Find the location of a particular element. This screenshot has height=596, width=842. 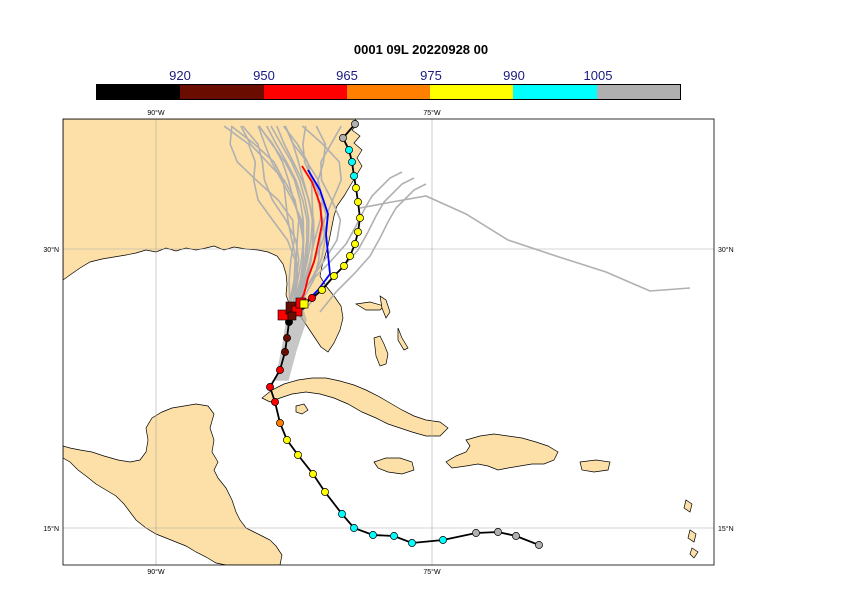

island-eleuthera is located at coordinates (403, 339).